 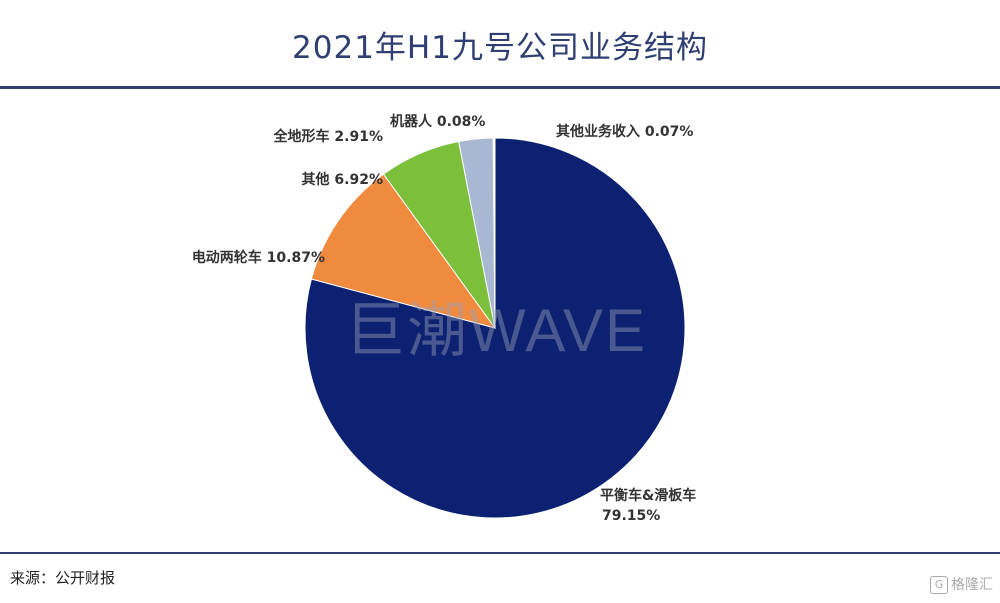 What do you see at coordinates (437, 121) in the screenshot?
I see `slice-label-4: 机器人 0.08%` at bounding box center [437, 121].